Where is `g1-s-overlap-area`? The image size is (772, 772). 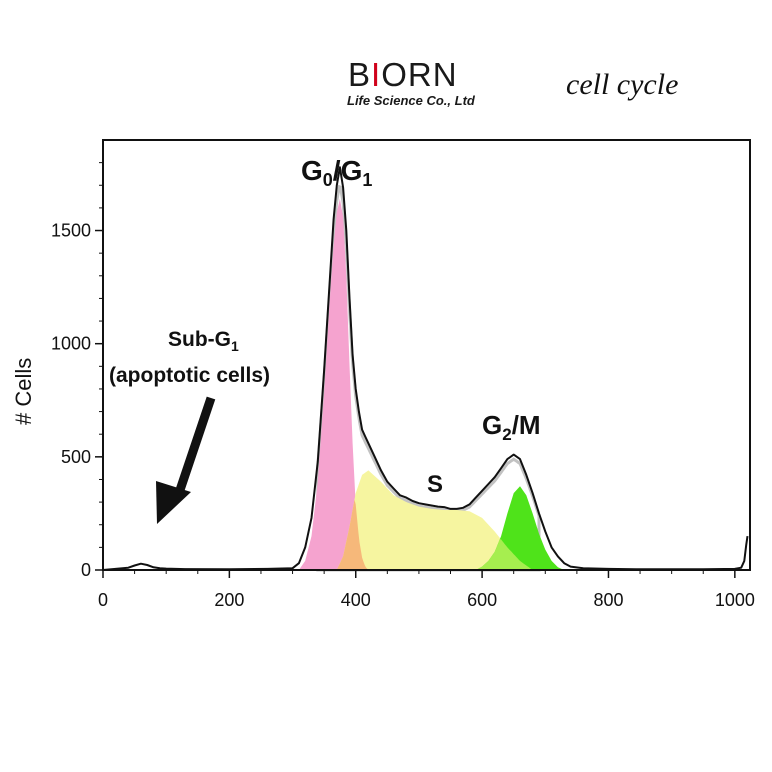
g1-s-overlap-area is located at coordinates (352, 534).